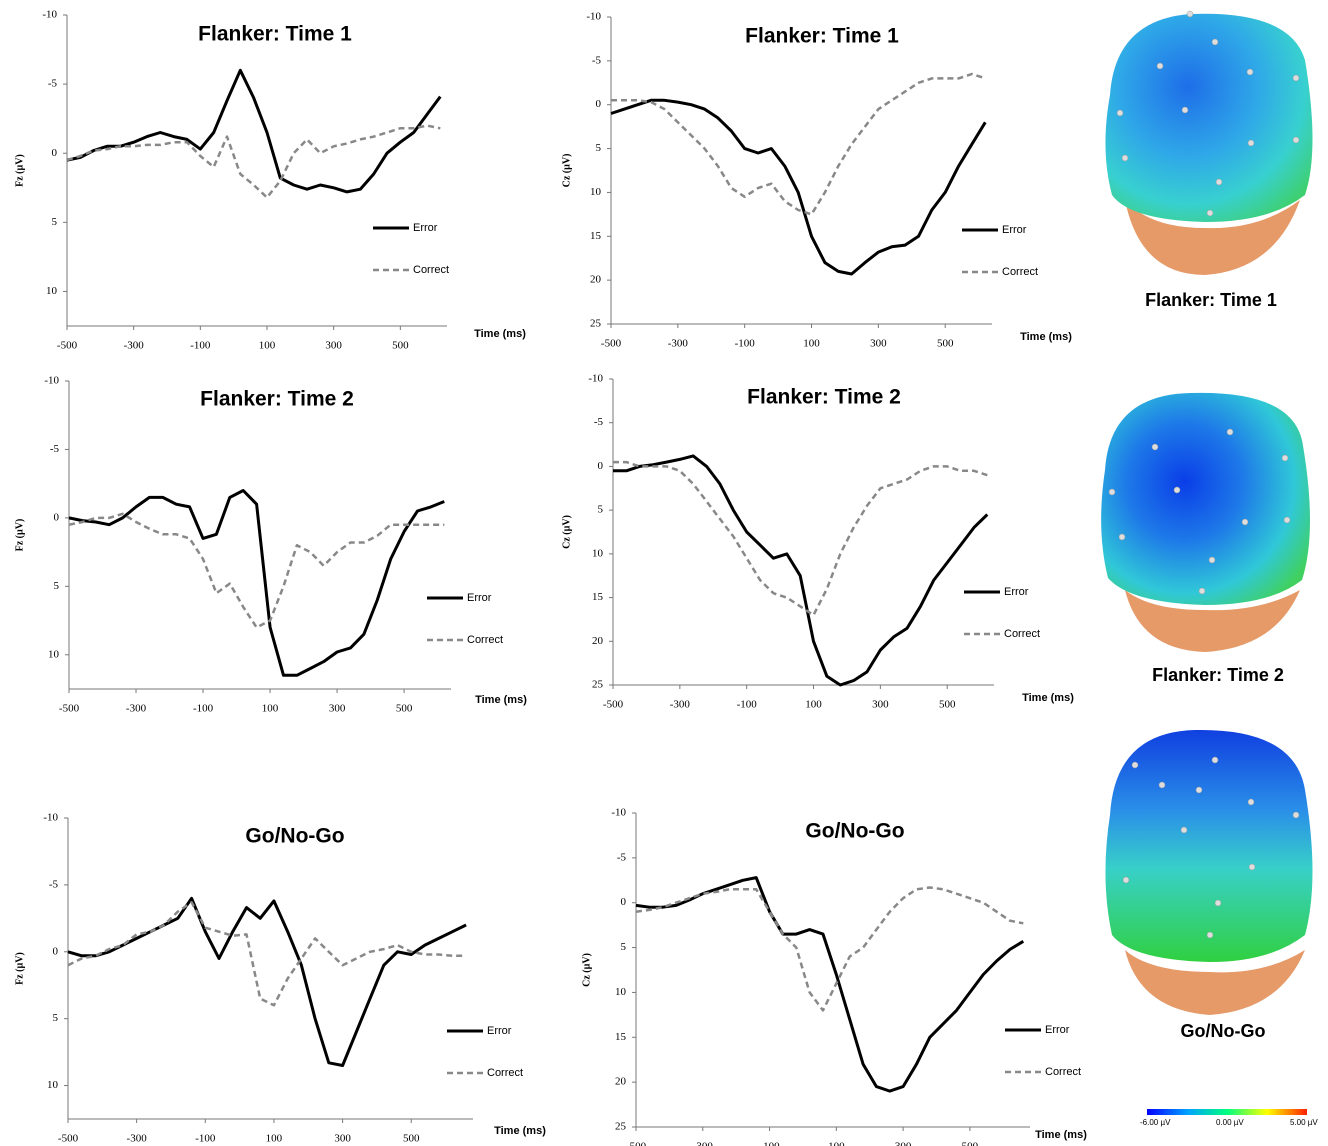  What do you see at coordinates (275, 34) in the screenshot?
I see `chart-title: Flanker: Time 1` at bounding box center [275, 34].